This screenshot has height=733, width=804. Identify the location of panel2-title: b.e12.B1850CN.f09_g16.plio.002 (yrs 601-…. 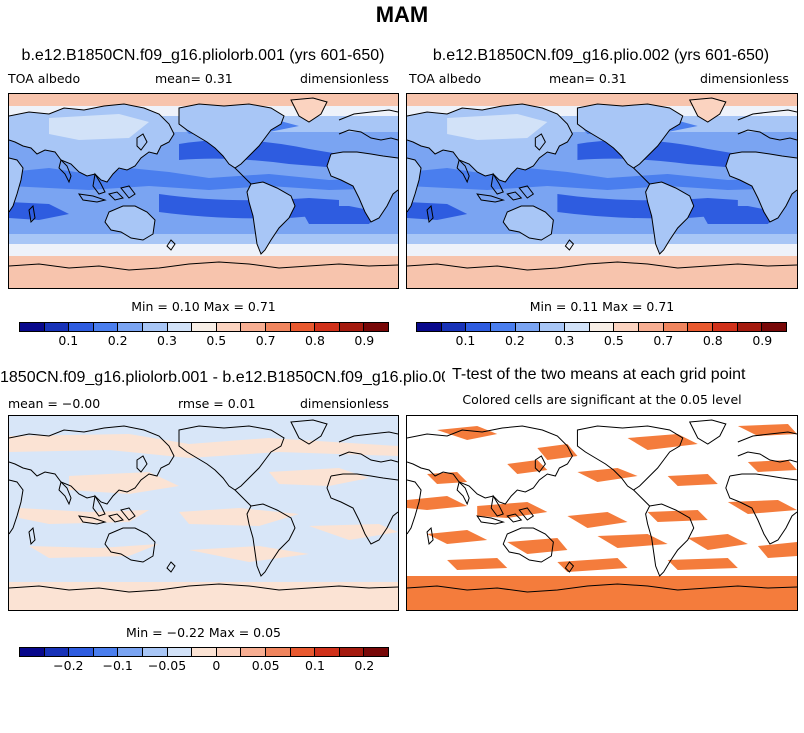
(601, 55).